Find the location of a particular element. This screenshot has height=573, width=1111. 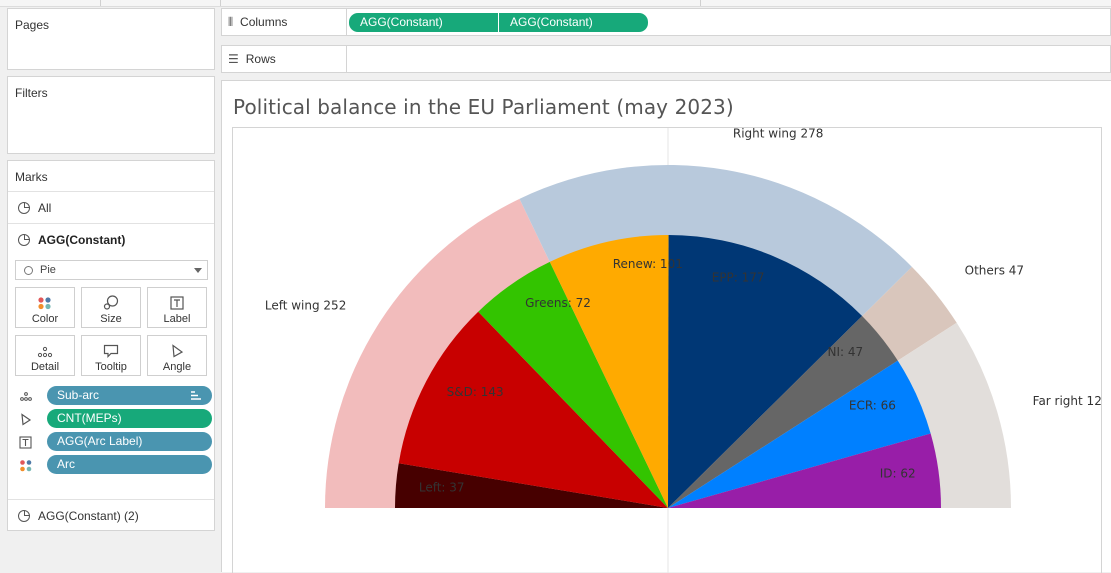

detail-label: Detail is located at coordinates (45, 367).